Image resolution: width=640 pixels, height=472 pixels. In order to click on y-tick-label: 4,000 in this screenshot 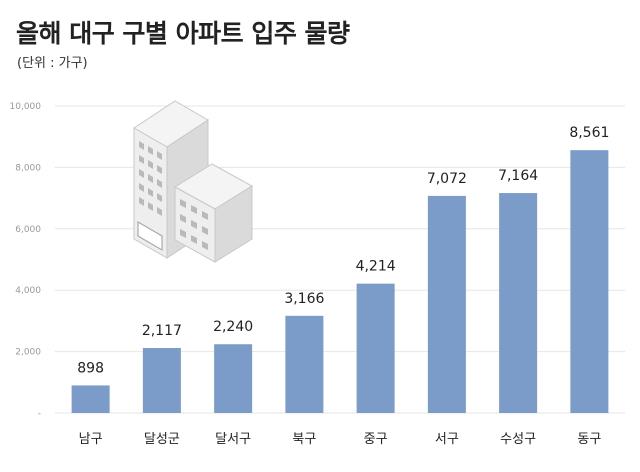, I will do `click(28, 291)`.